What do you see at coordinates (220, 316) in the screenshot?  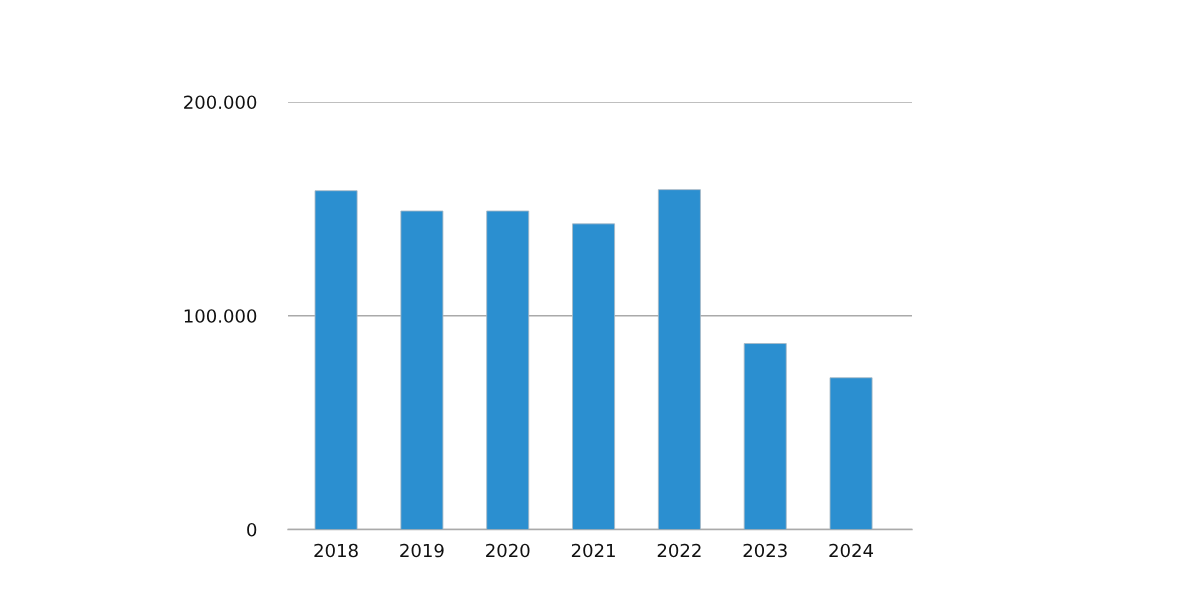 I see `y-tick-label: 100.000` at bounding box center [220, 316].